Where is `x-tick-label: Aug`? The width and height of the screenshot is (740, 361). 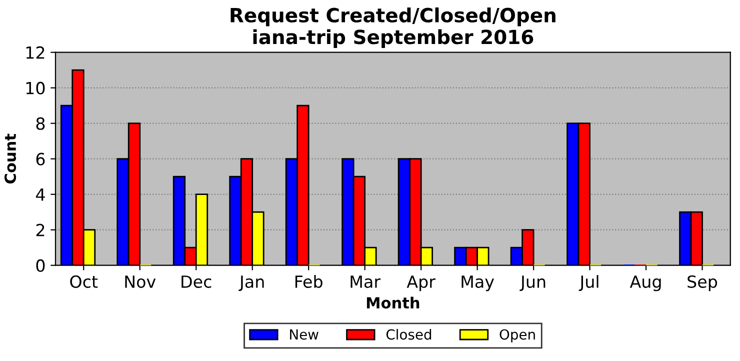 x-tick-label: Aug is located at coordinates (645, 284).